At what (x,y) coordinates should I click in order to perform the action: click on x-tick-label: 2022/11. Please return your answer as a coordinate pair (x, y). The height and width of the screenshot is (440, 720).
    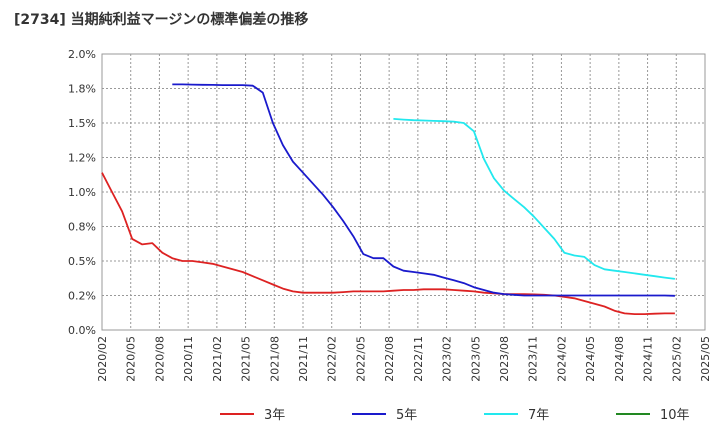
    Looking at the image, I should click on (418, 359).